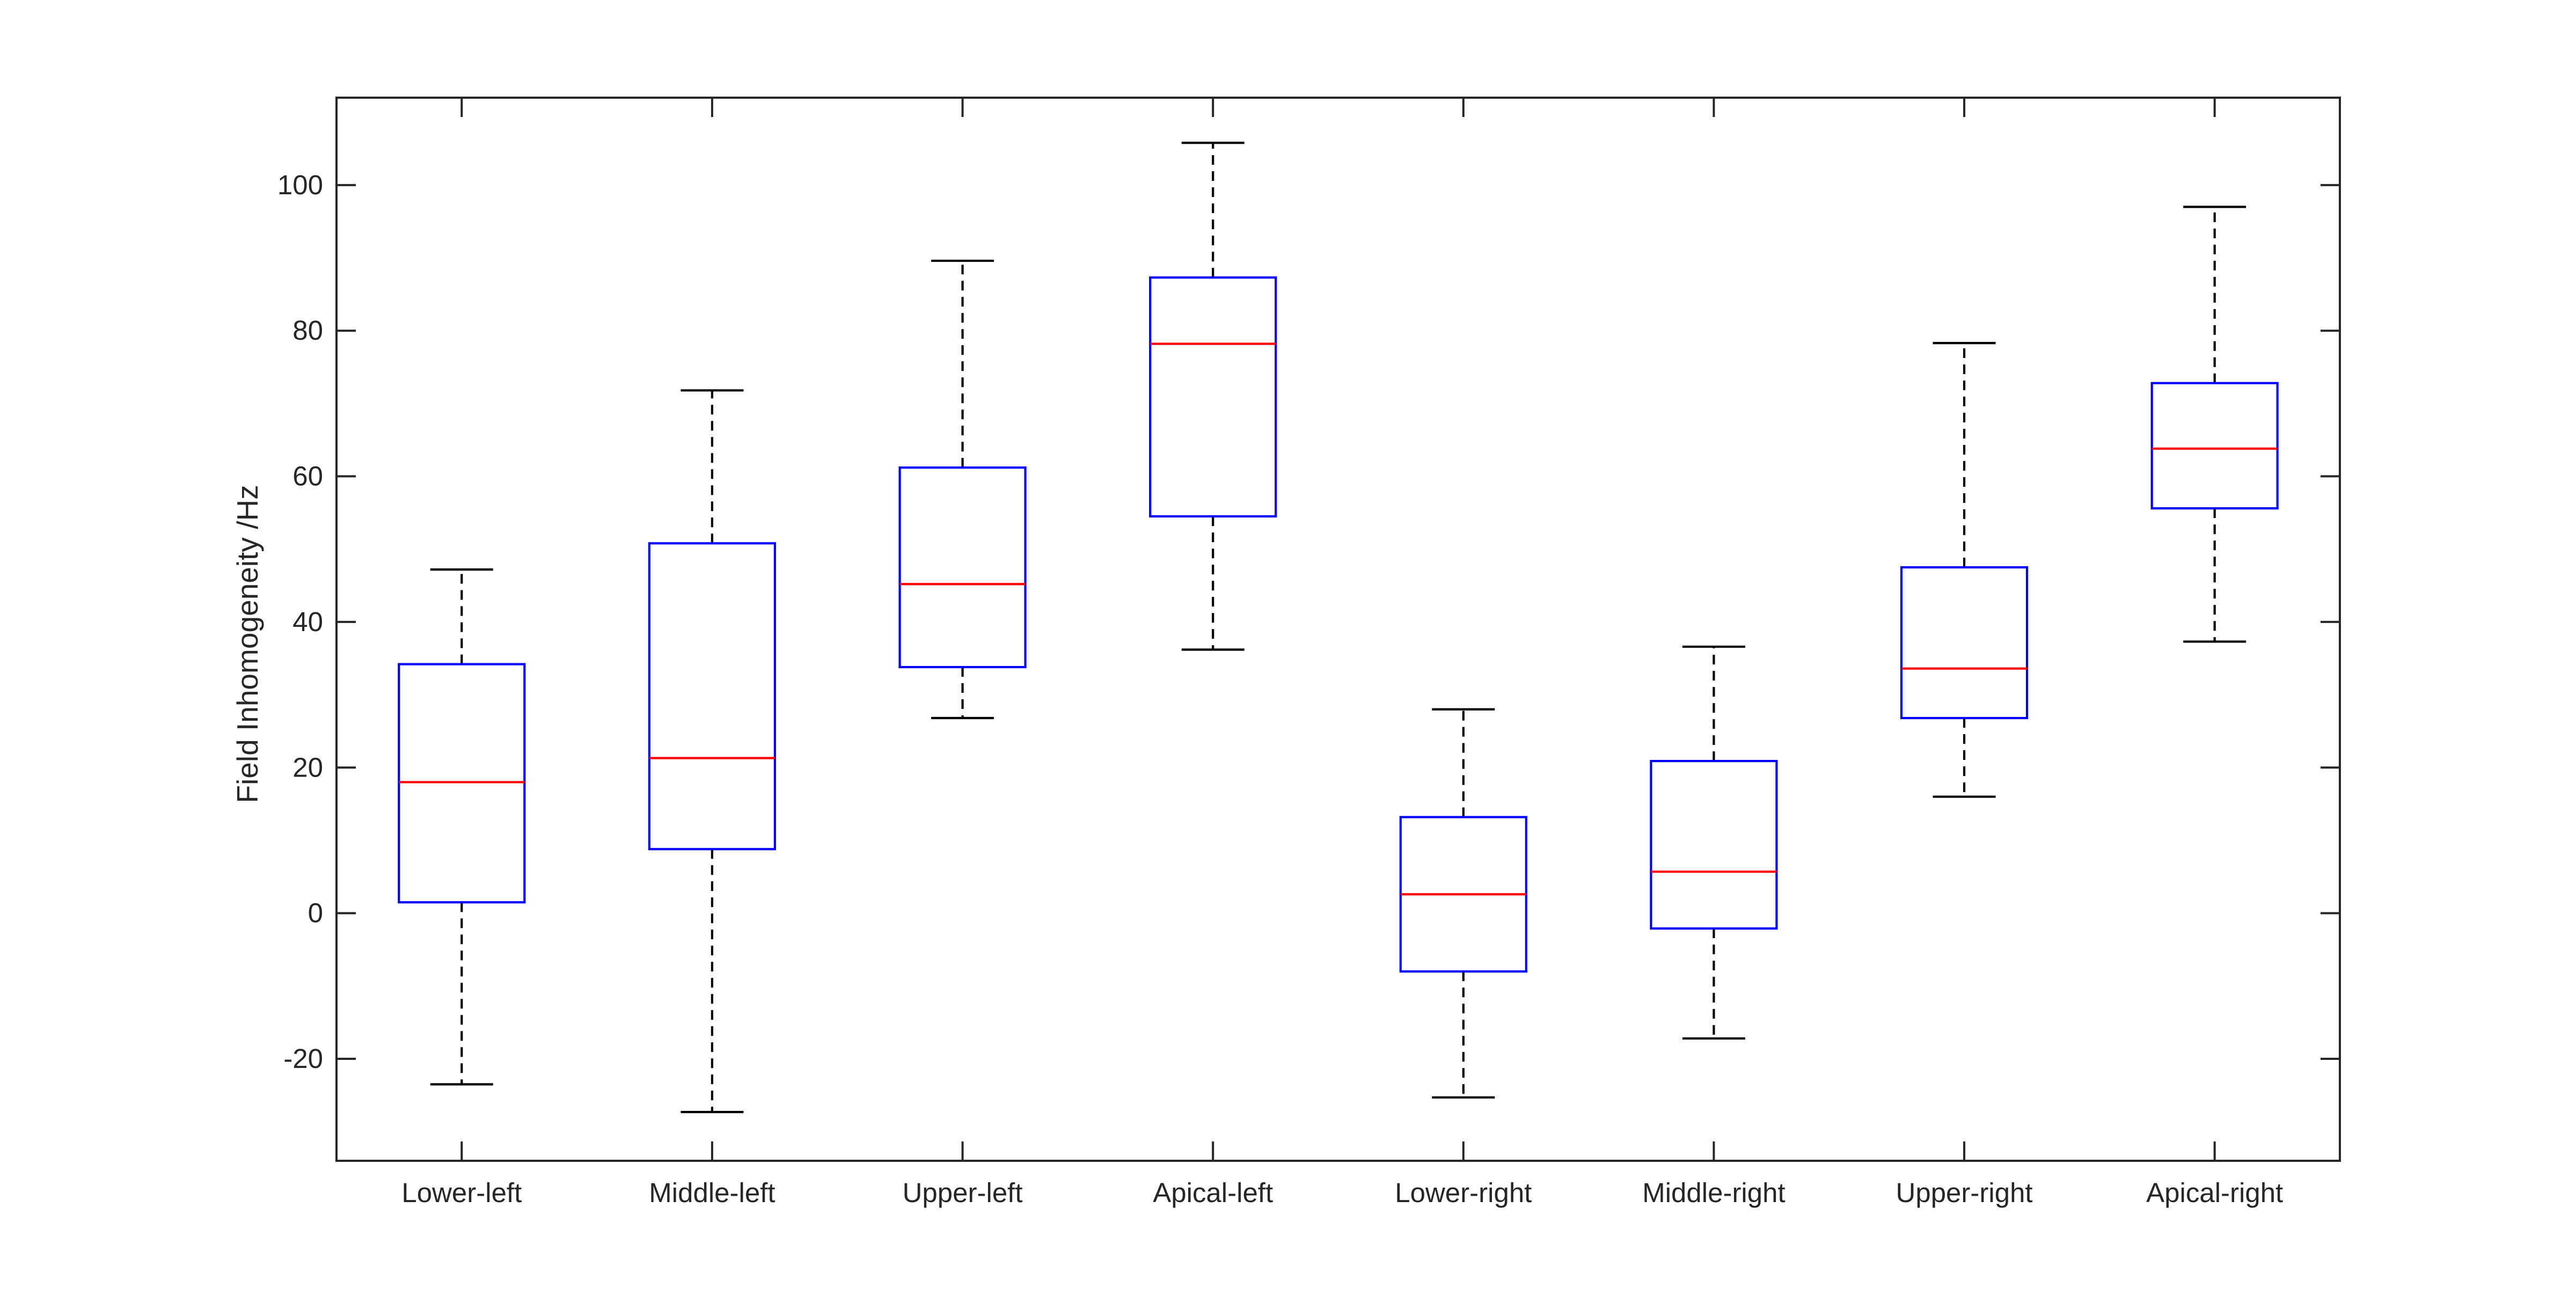 The image size is (2576, 1303). Describe the element at coordinates (712, 1192) in the screenshot. I see `x-tick-label: Middle-left` at that location.